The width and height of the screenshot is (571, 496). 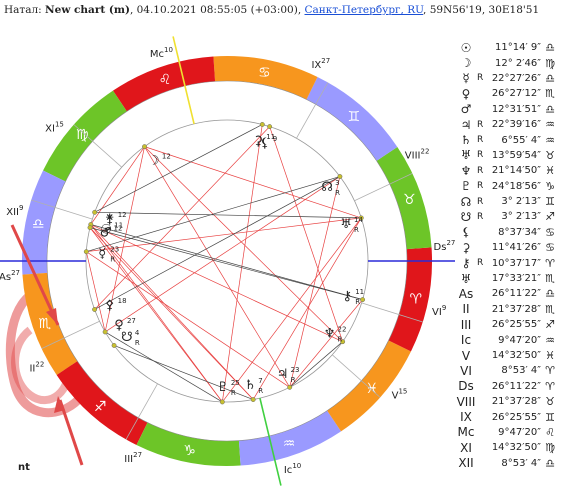 I want to click on planet-glyph: III, so click(x=466, y=324).